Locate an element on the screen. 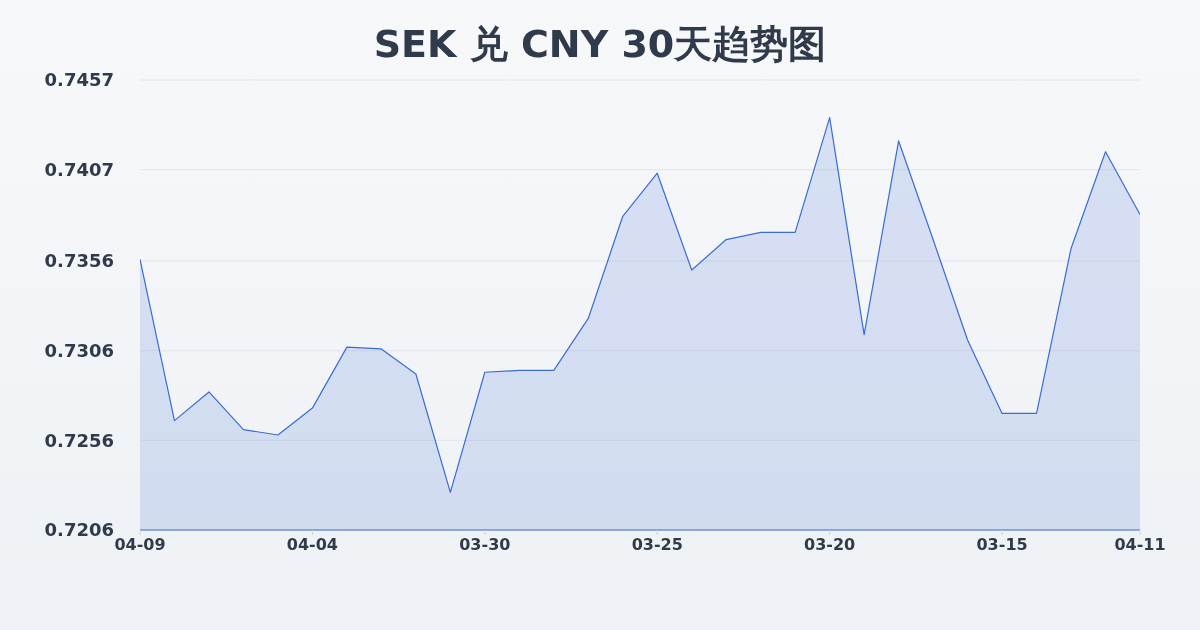  y-tick-label: 0.7356 is located at coordinates (79, 261).